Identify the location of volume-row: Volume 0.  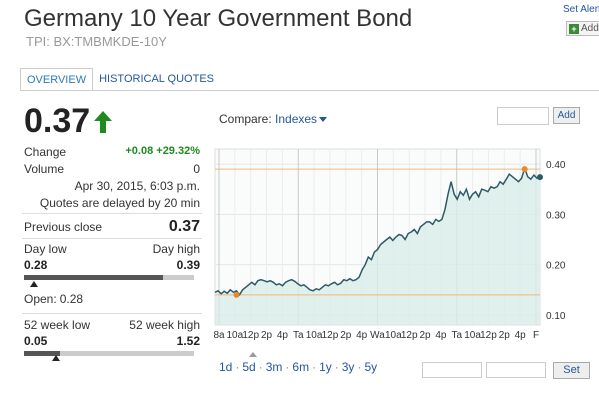
(112, 169).